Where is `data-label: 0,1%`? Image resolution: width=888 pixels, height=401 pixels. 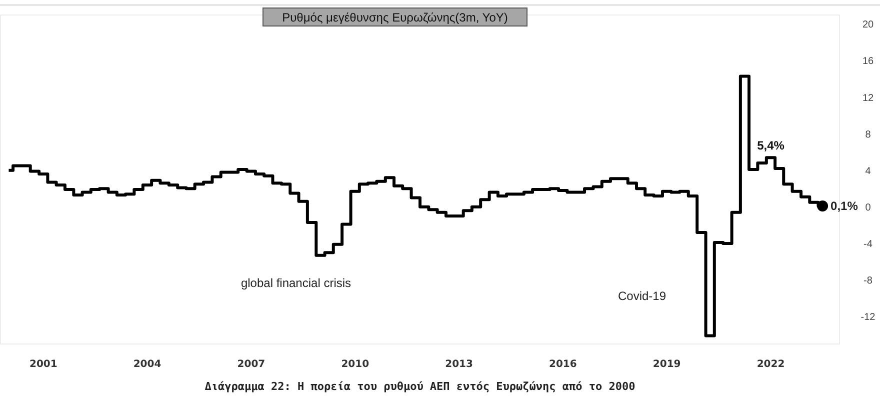
data-label: 0,1% is located at coordinates (844, 206).